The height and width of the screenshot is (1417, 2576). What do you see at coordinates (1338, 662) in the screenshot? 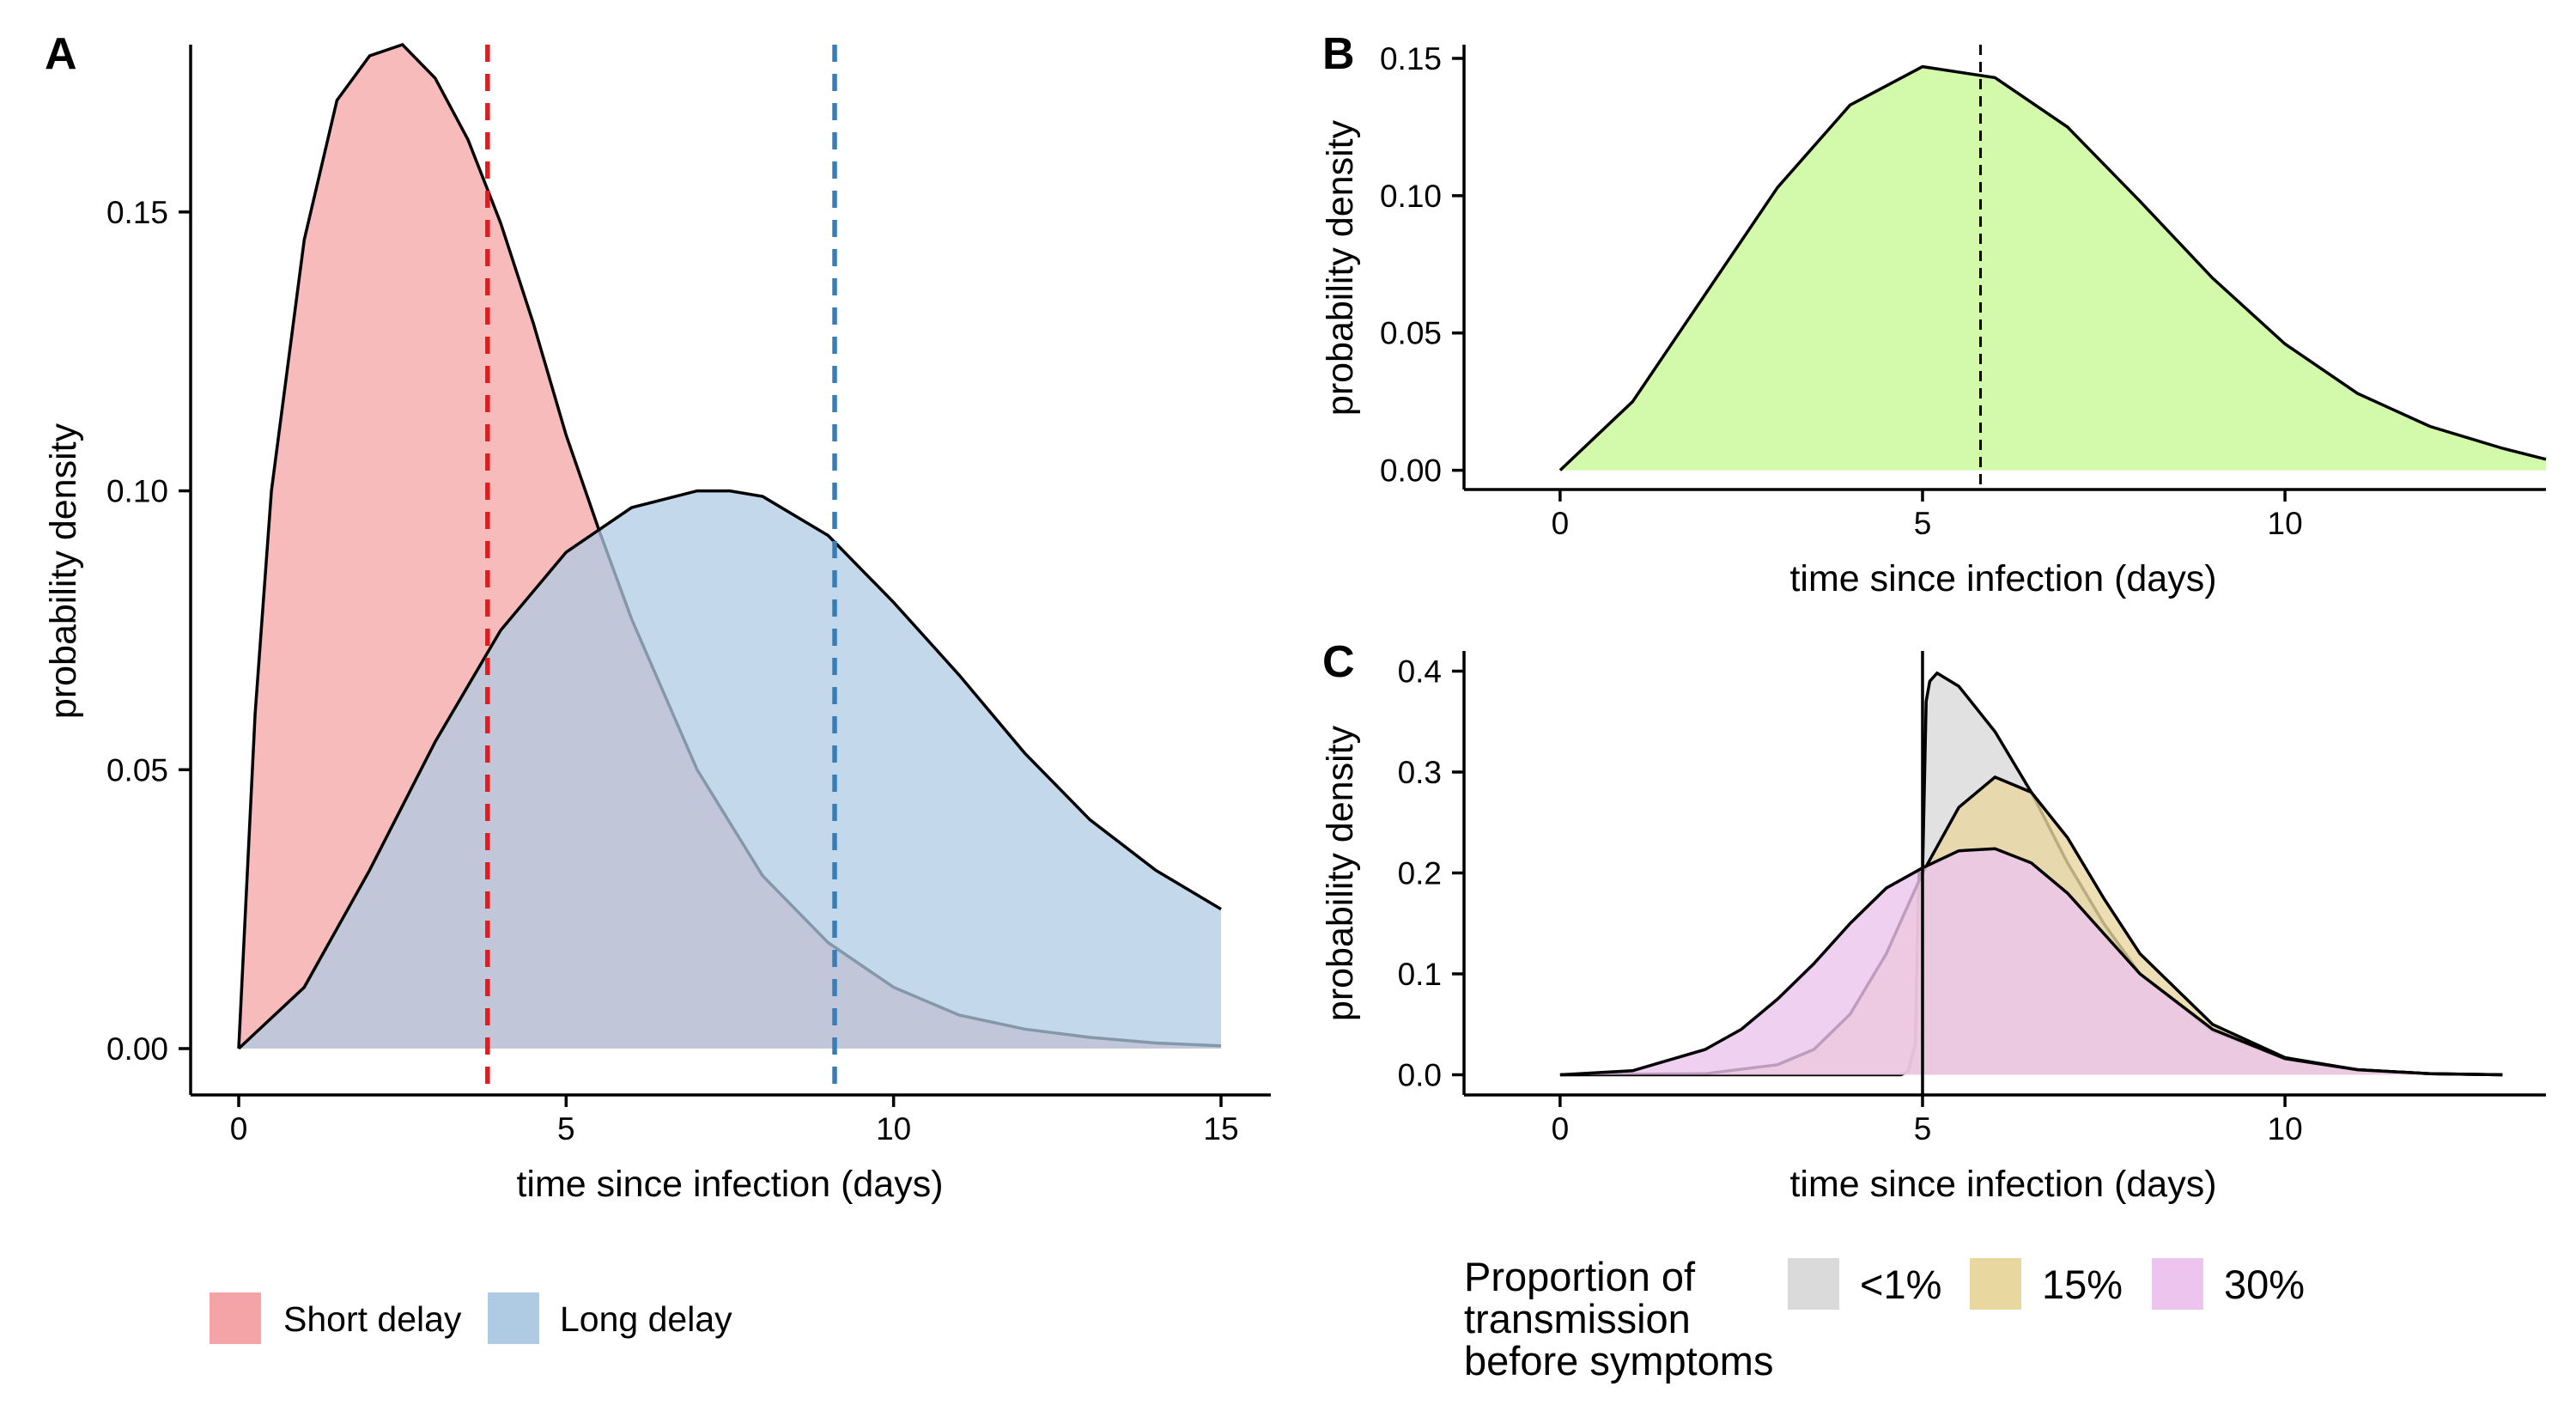
I see `panel-label-c: C` at bounding box center [1338, 662].